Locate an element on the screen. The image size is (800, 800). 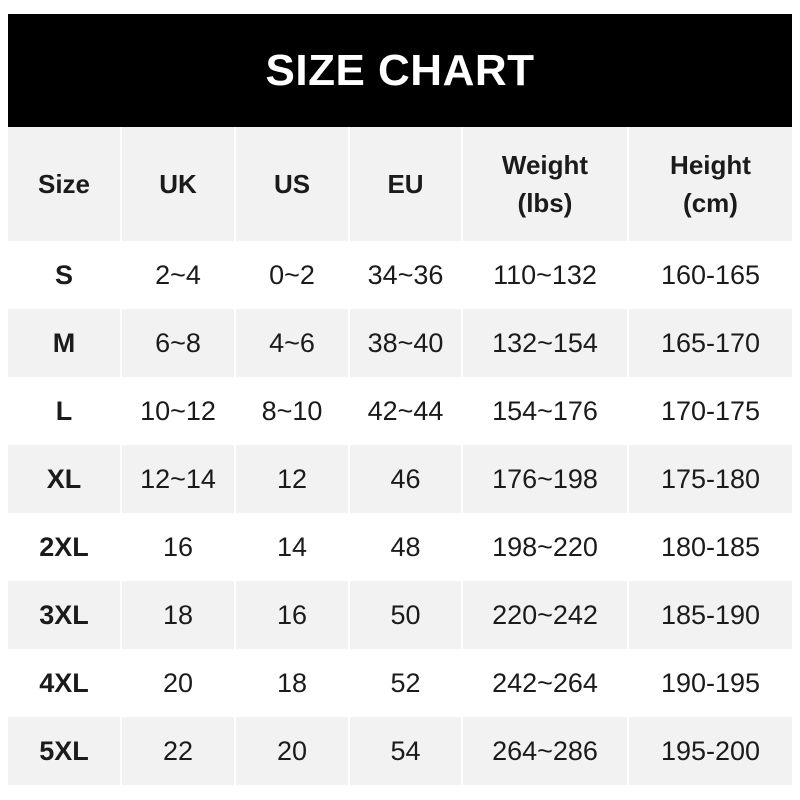
size-cell: 5XL is located at coordinates (64, 751).